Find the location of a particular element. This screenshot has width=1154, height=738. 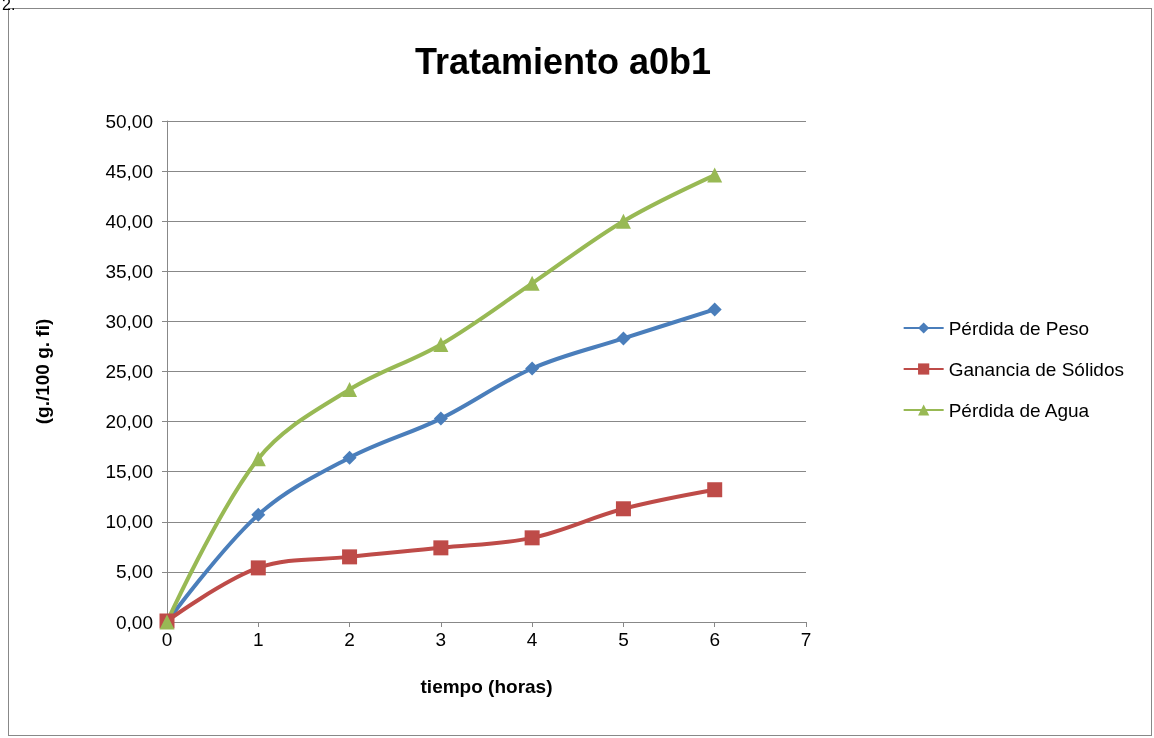

x-tick-label: 1 is located at coordinates (258, 639).